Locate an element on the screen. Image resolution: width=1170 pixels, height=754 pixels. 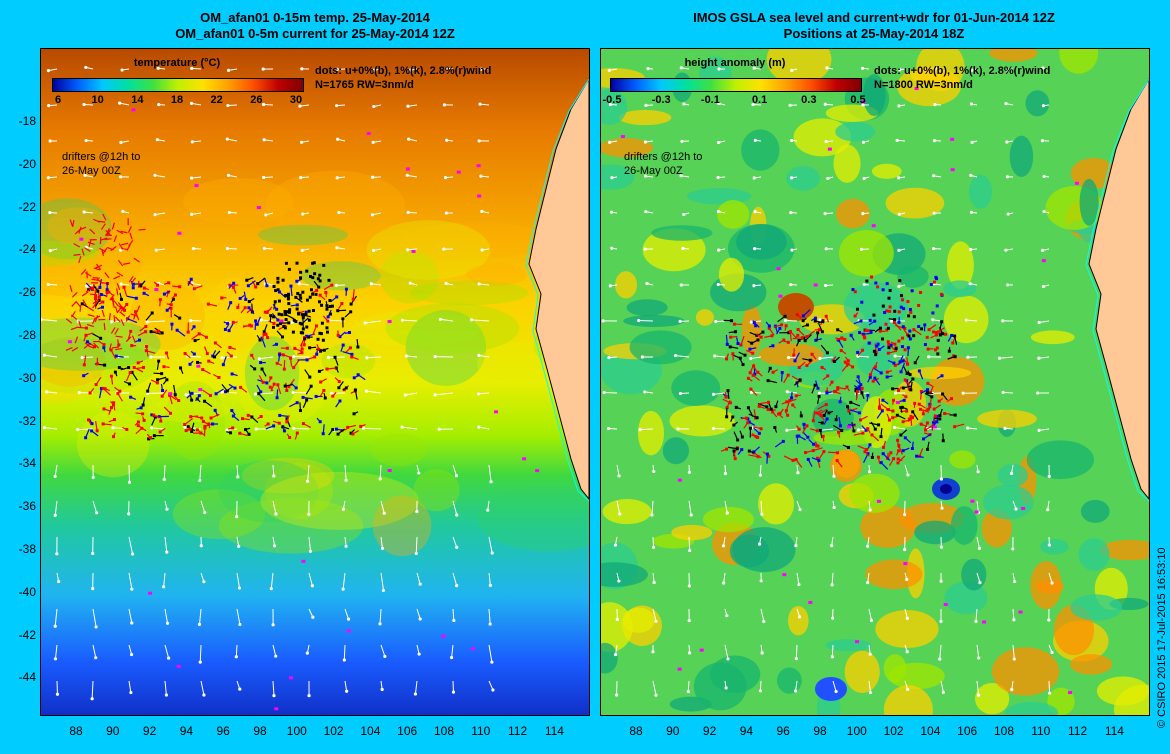
lat-tick: -18 is located at coordinates (27, 121).